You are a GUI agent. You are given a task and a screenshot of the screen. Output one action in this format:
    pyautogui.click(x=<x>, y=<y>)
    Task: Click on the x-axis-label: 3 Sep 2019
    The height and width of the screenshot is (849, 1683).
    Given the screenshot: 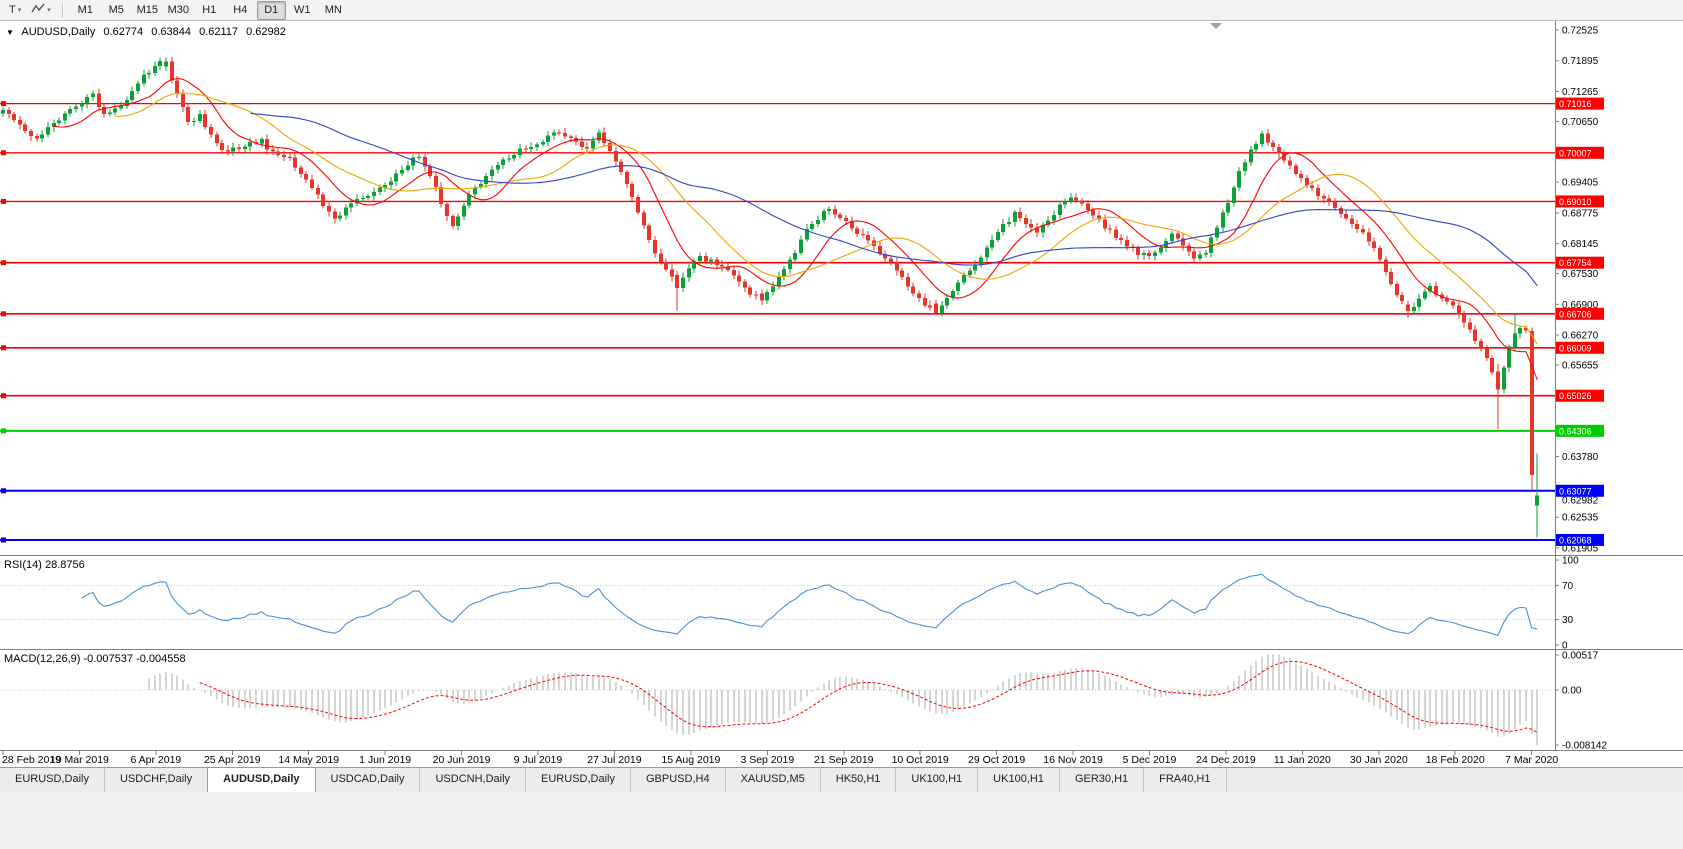 What is the action you would take?
    pyautogui.click(x=767, y=760)
    